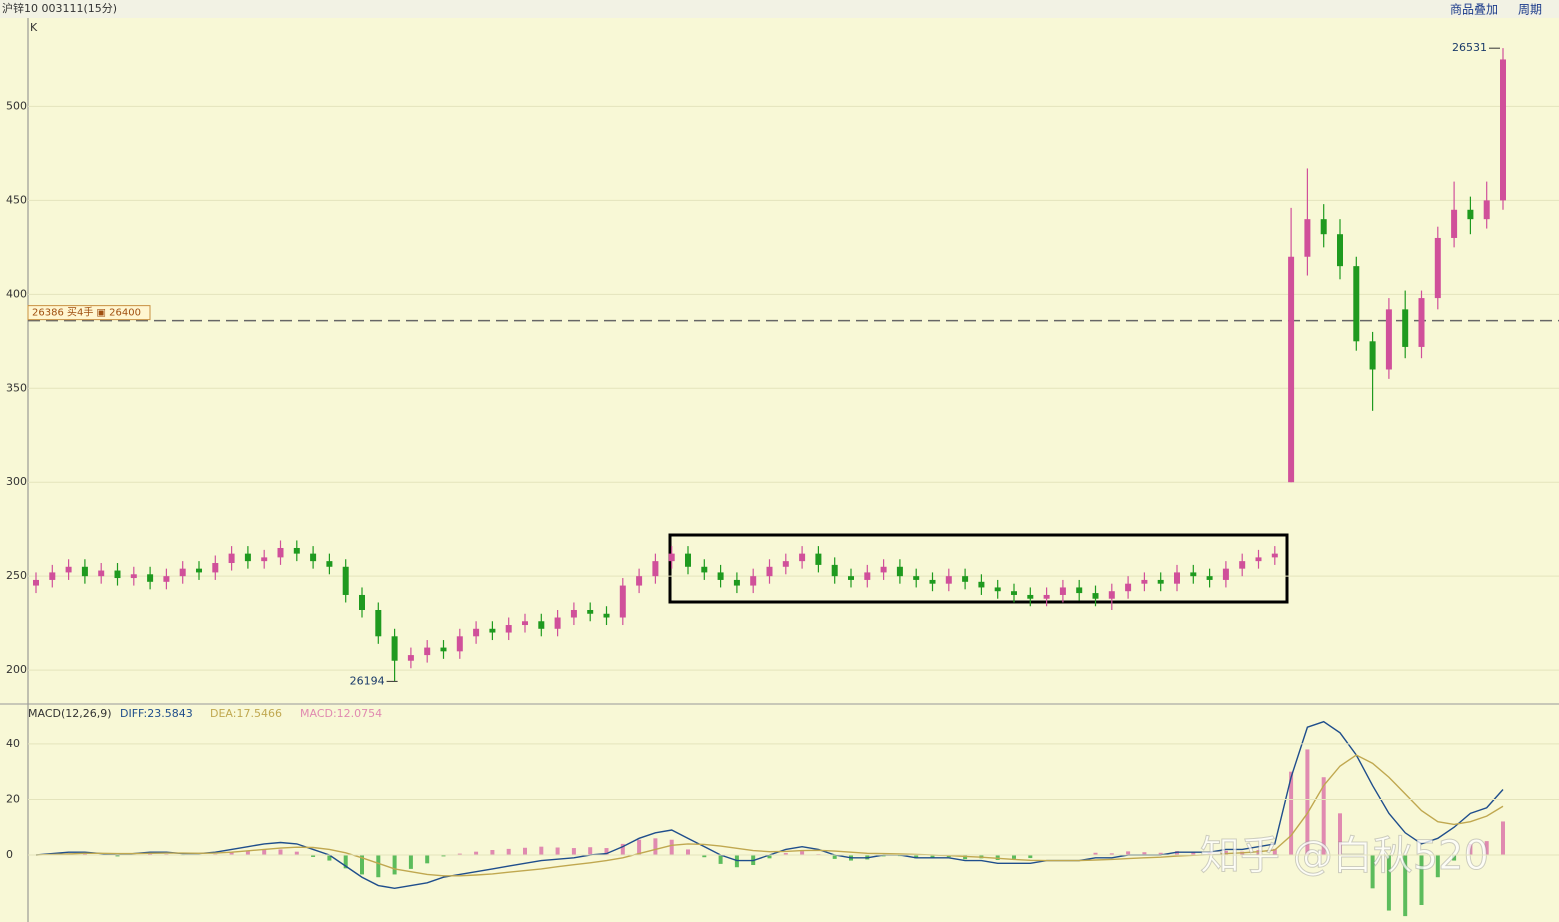 The width and height of the screenshot is (1559, 922). I want to click on y-tick-label: 250, so click(16, 575).